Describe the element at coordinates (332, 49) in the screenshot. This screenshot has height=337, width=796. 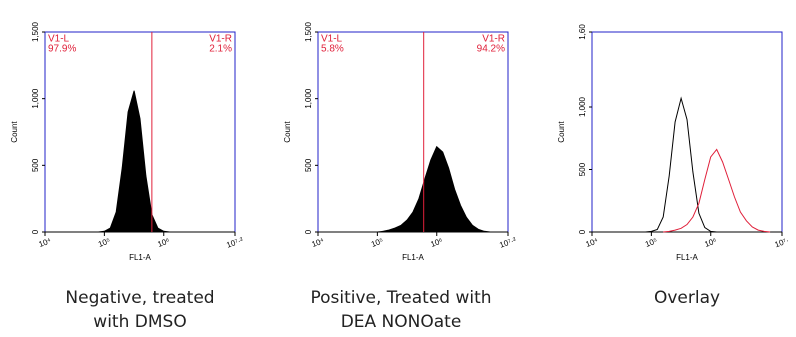
I see `gate-left-pct: 5.8%` at that location.